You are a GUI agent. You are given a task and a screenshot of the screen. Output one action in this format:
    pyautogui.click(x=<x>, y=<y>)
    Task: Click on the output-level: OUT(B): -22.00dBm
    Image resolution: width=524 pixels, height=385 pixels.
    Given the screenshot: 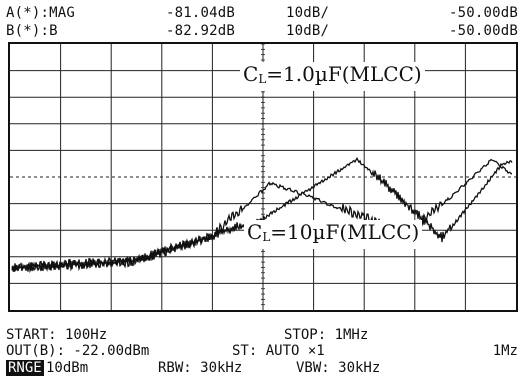 What is the action you would take?
    pyautogui.click(x=78, y=351)
    